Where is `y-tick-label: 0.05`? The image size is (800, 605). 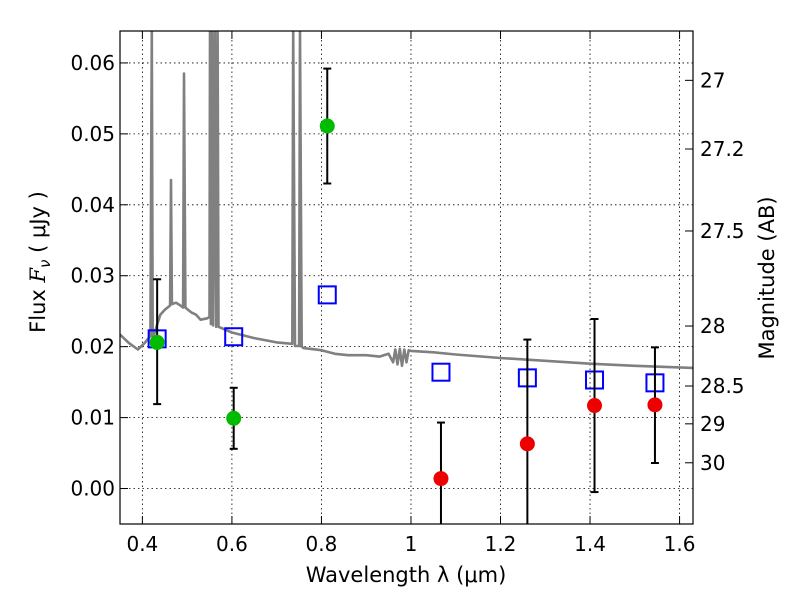
y-tick-label: 0.05 is located at coordinates (92, 134).